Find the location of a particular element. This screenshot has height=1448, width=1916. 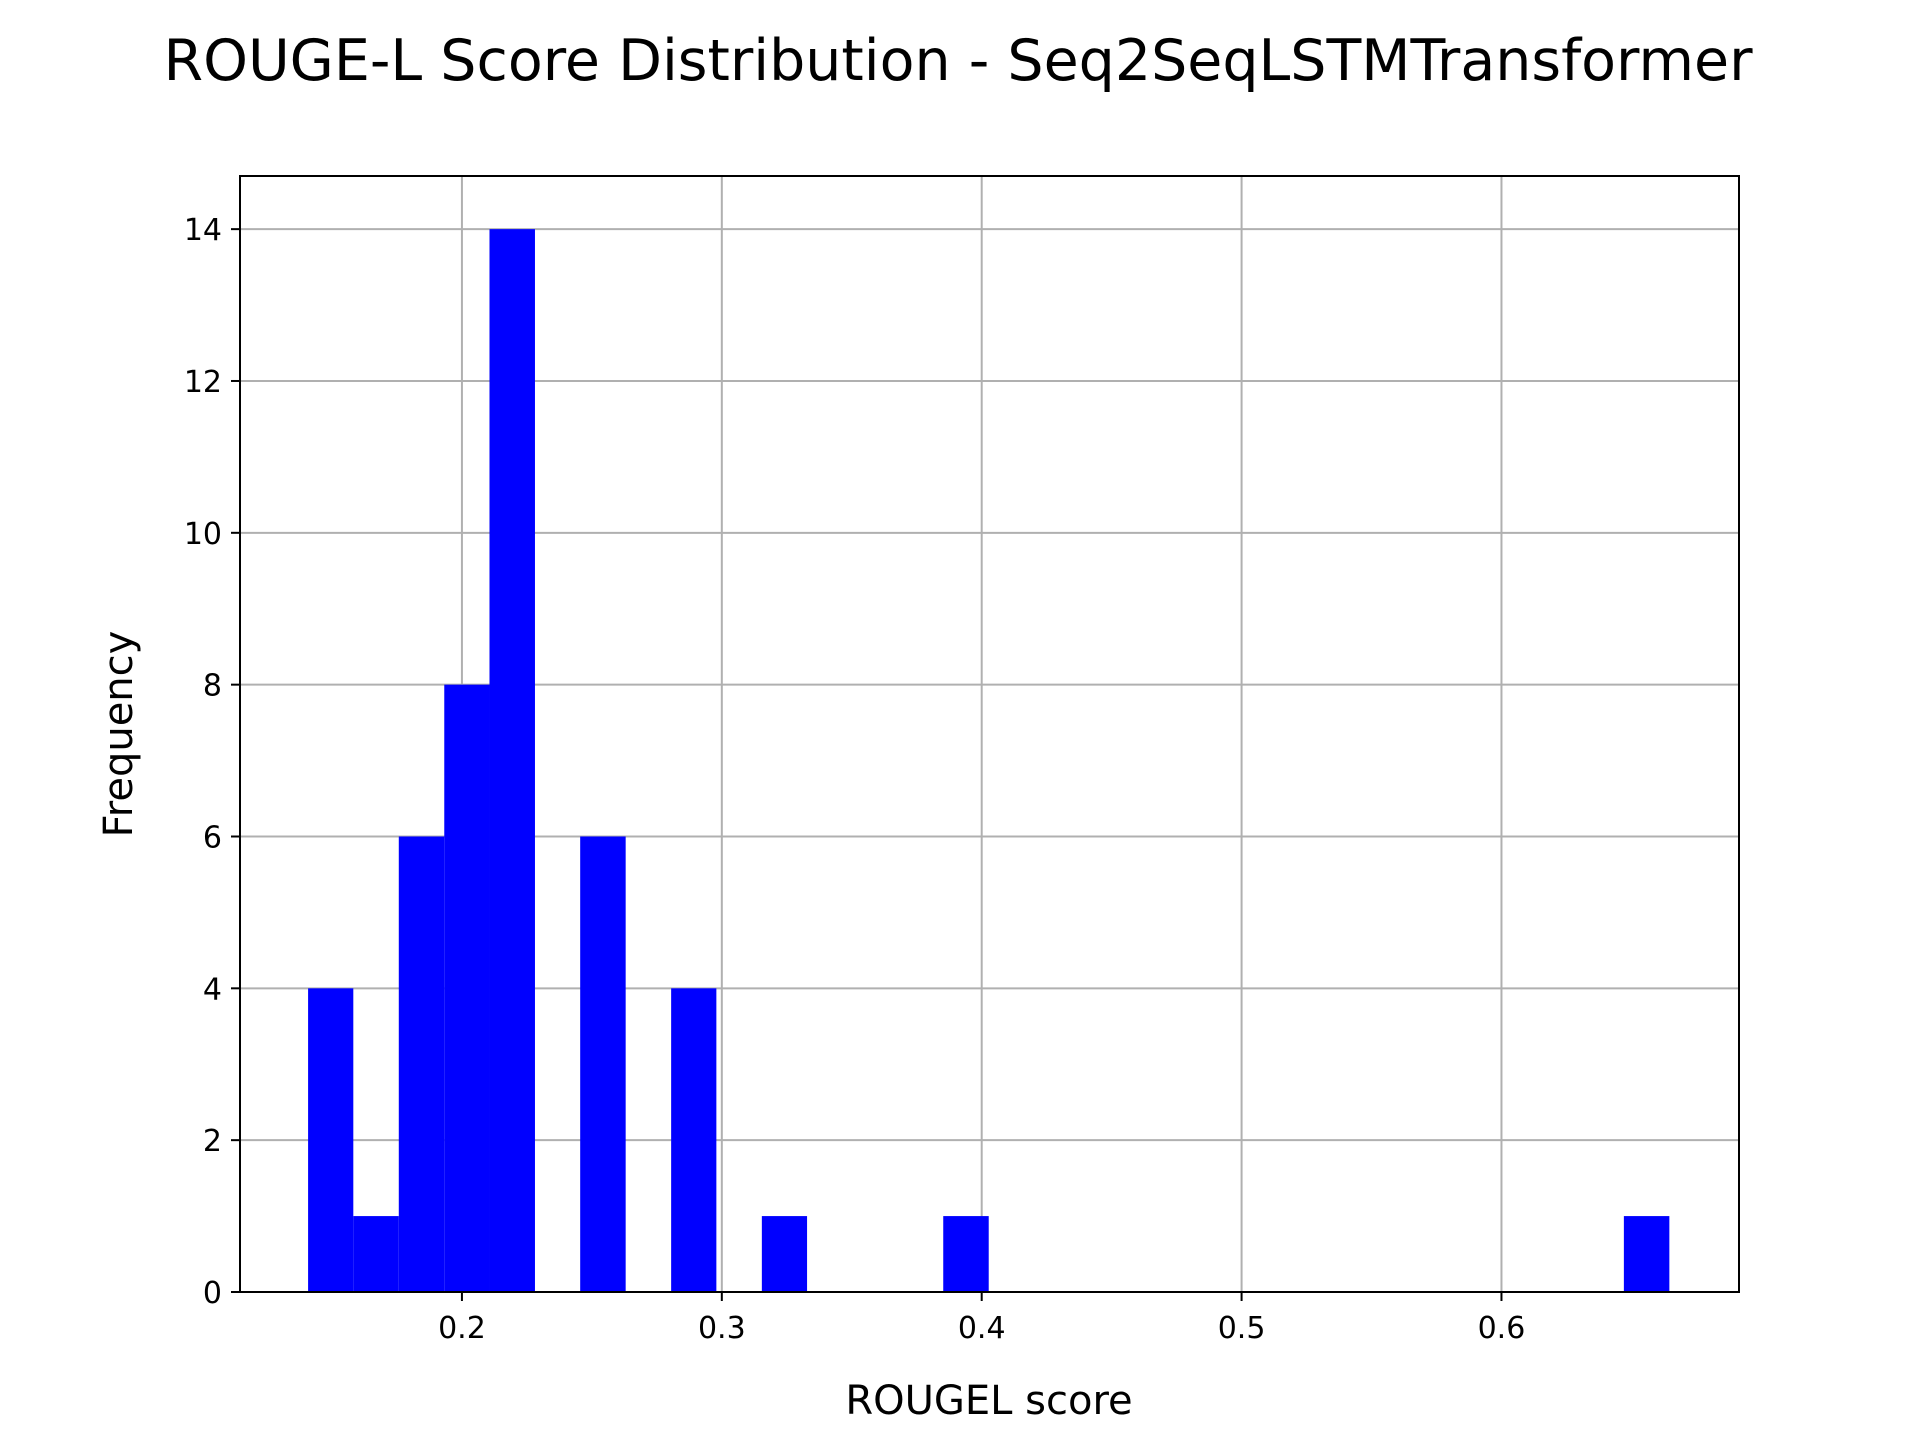

y-tick-label: 2 is located at coordinates (212, 1141).